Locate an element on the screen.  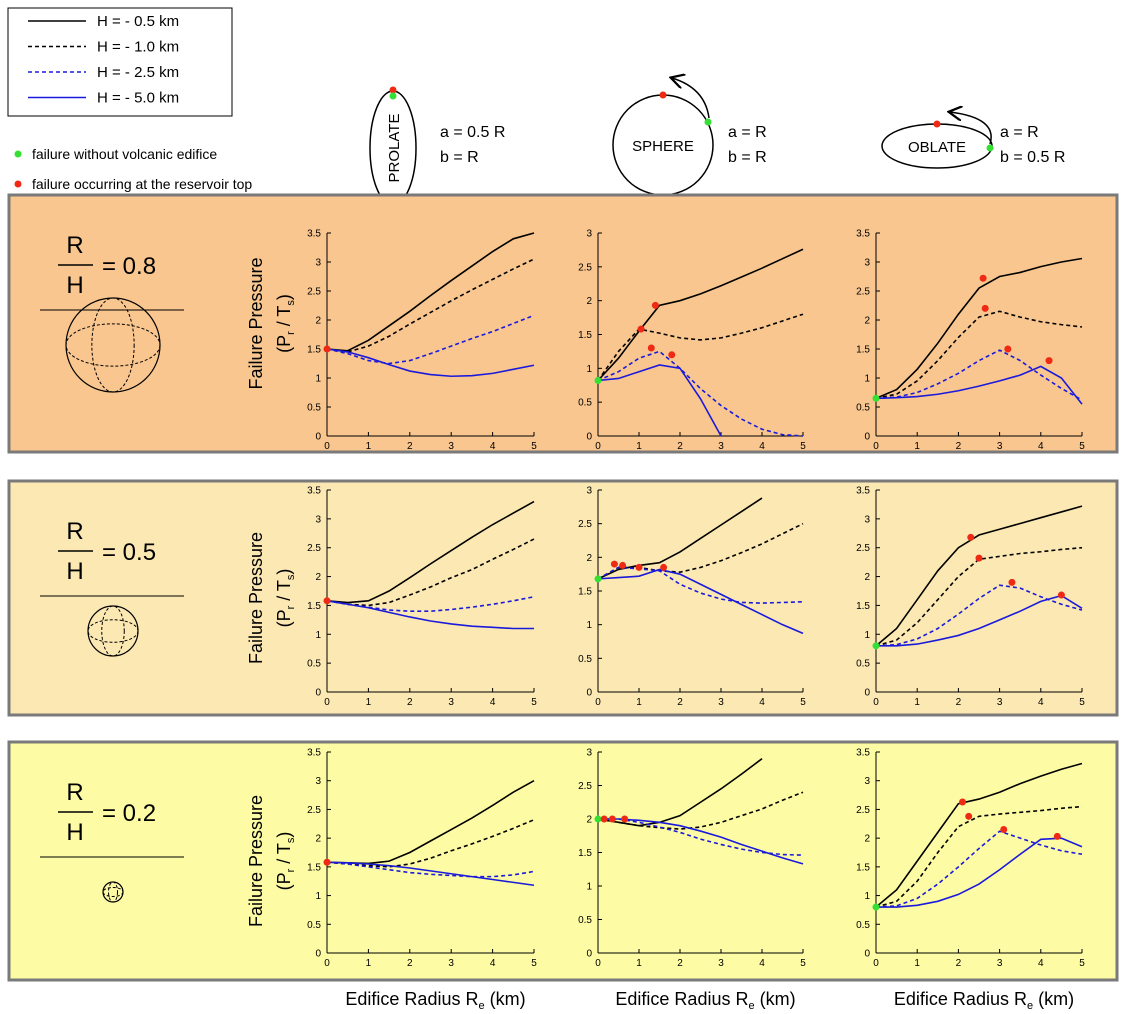
x-label-unit: (km) is located at coordinates (505, 999).